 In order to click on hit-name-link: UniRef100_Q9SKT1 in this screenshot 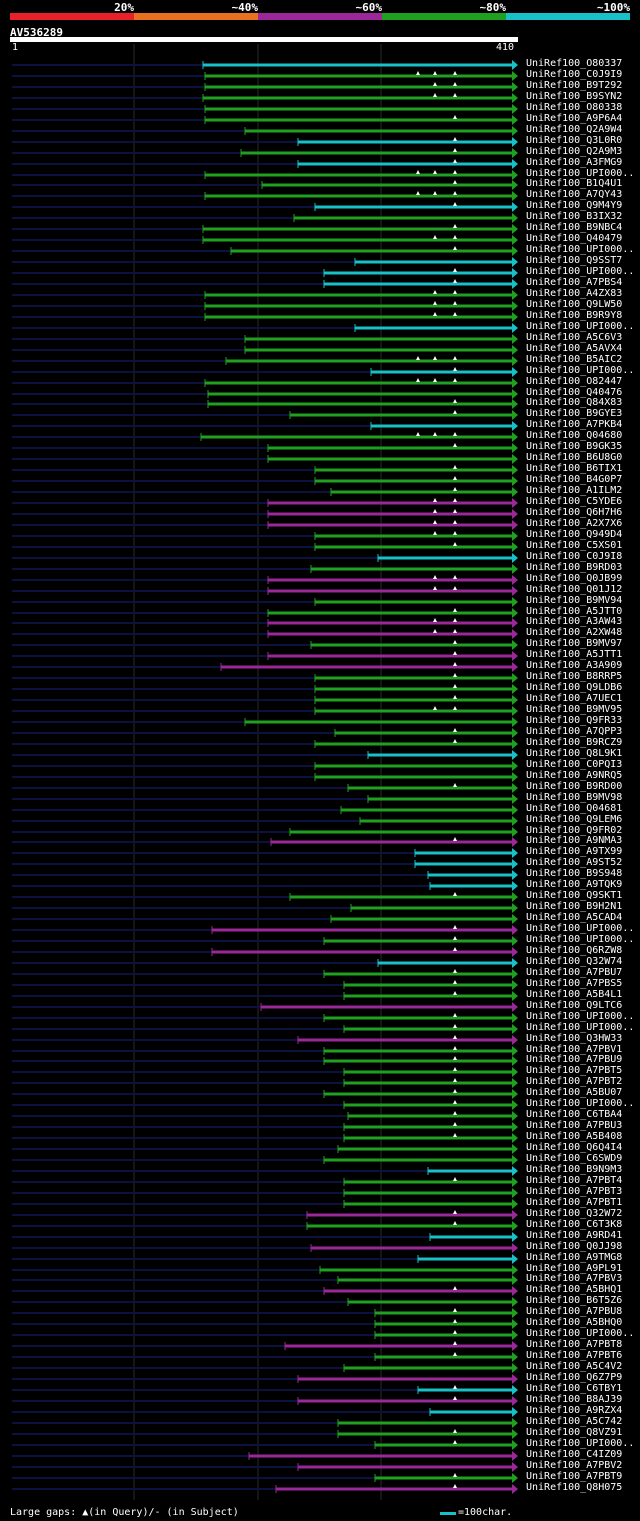, I will do `click(574, 895)`.